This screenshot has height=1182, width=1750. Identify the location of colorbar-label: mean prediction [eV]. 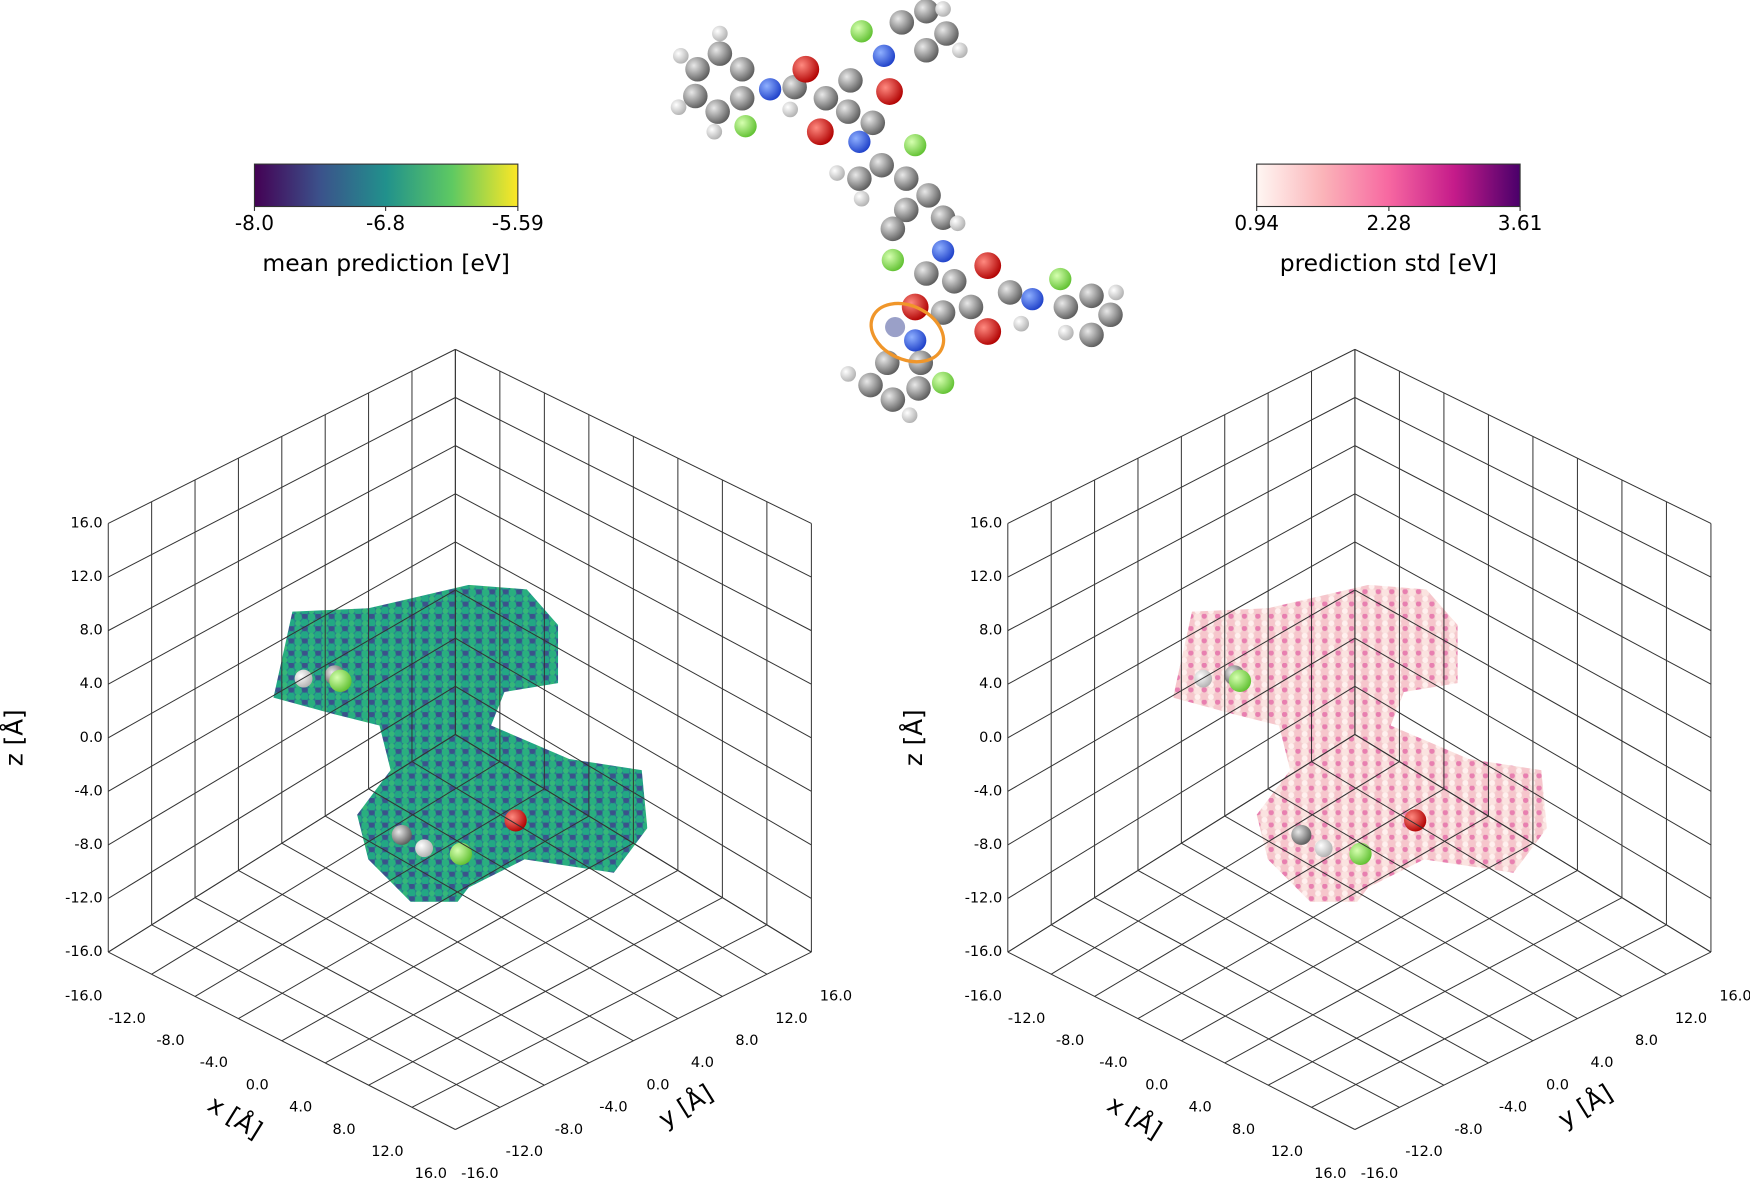
(386, 263).